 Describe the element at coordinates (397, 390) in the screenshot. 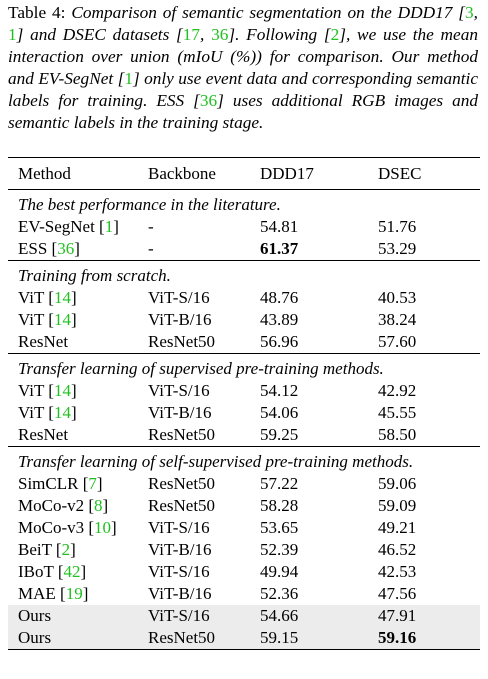

I see `dsec-cell: 42.92` at that location.